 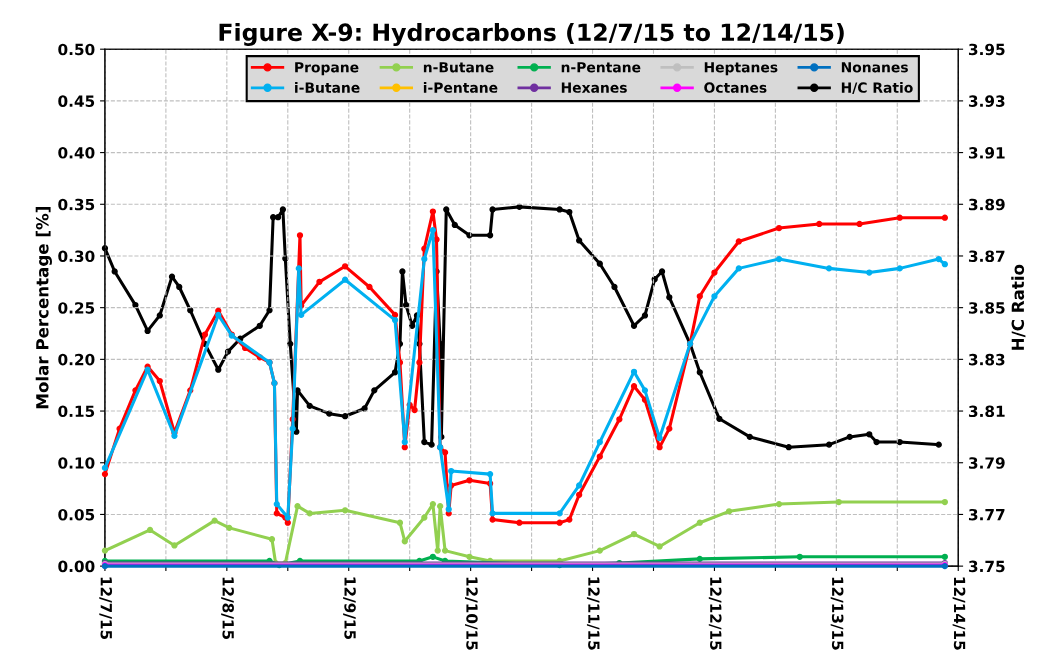 What do you see at coordinates (76, 49) in the screenshot?
I see `y-tick-label: 0.50` at bounding box center [76, 49].